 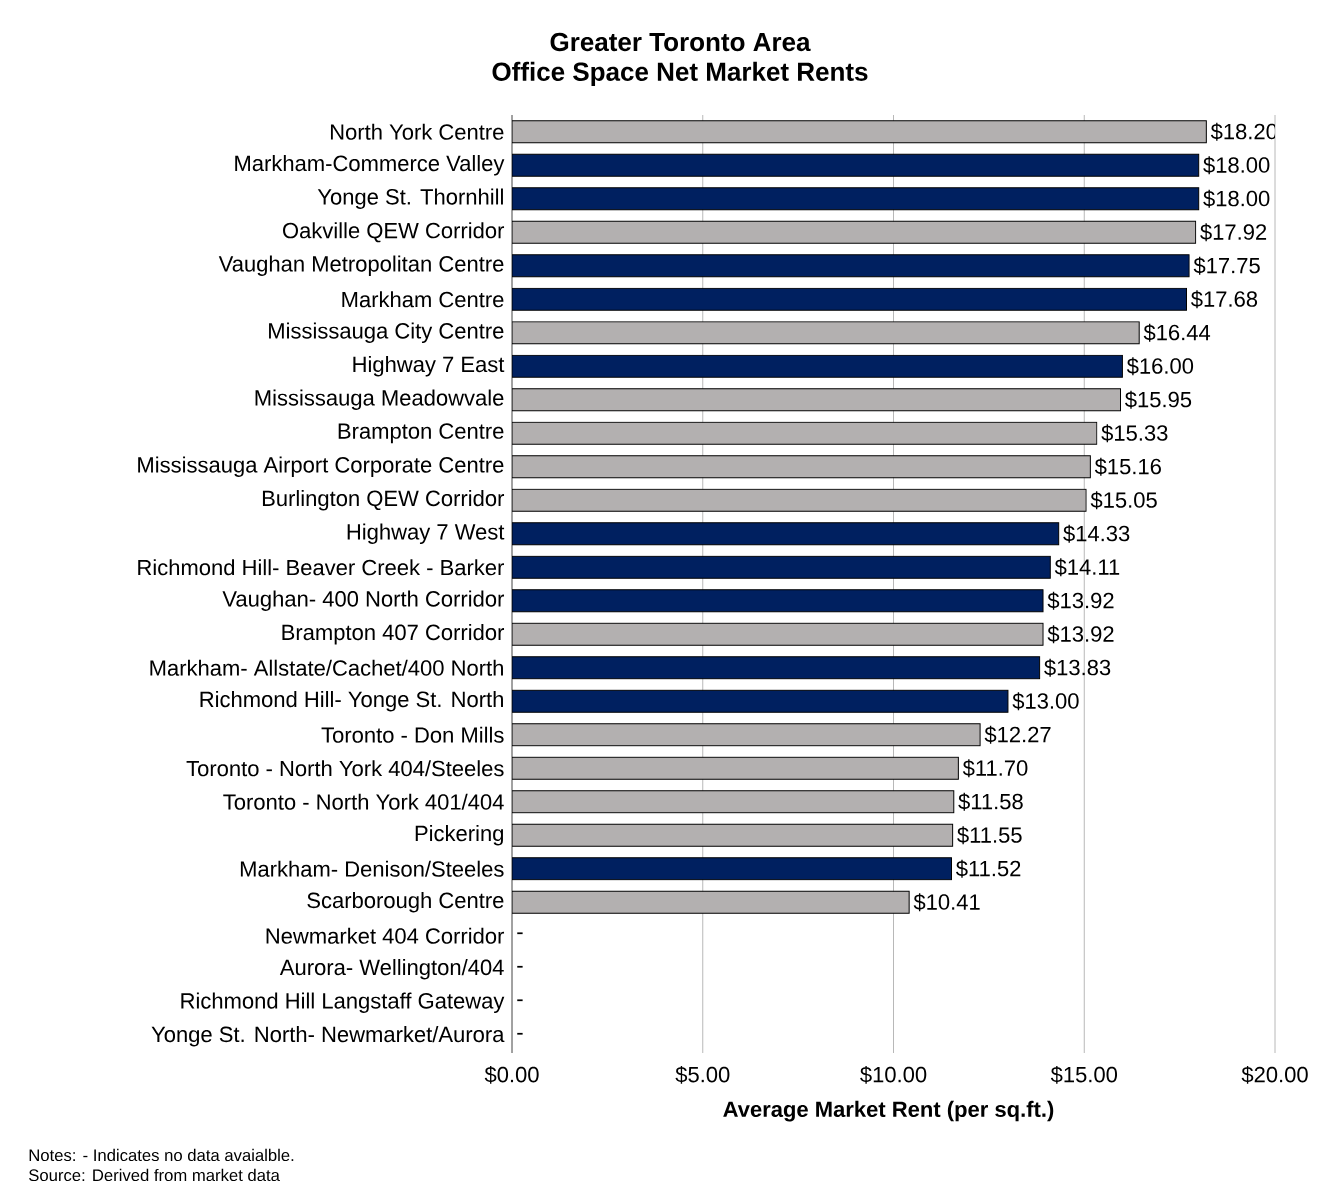 I want to click on y-tick-label: Richmond Hill Langstaff Gateway, so click(x=343, y=1003).